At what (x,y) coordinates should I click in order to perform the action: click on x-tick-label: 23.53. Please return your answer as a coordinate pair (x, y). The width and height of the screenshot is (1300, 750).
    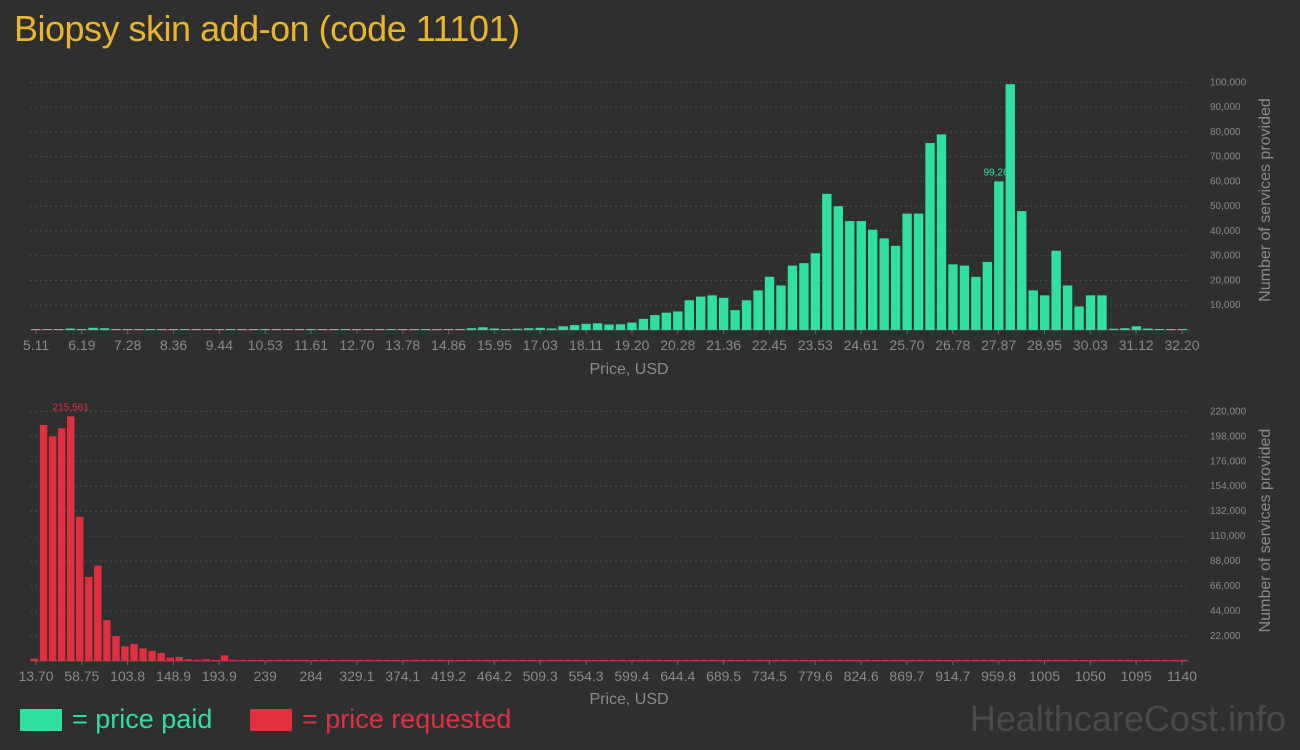
    Looking at the image, I should click on (815, 345).